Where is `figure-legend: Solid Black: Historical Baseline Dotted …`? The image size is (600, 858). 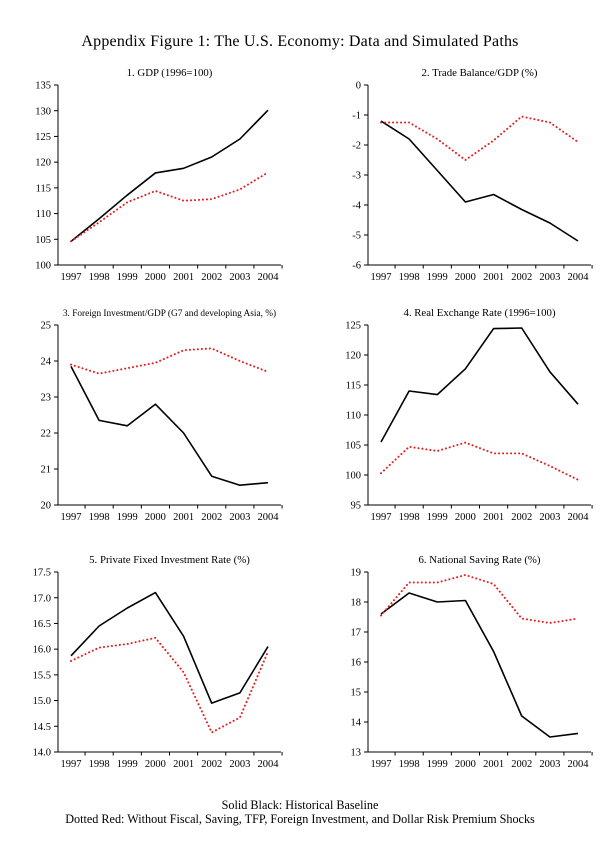 figure-legend: Solid Black: Historical Baseline Dotted … is located at coordinates (300, 812).